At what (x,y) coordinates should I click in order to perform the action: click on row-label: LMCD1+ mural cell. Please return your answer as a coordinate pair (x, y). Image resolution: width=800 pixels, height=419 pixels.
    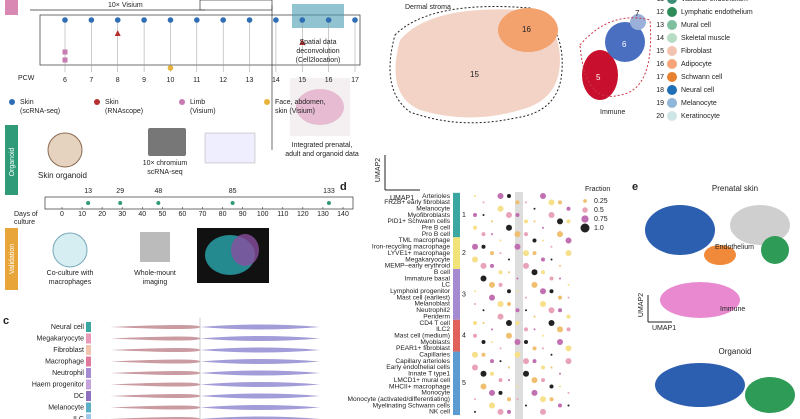
    Looking at the image, I should click on (422, 380).